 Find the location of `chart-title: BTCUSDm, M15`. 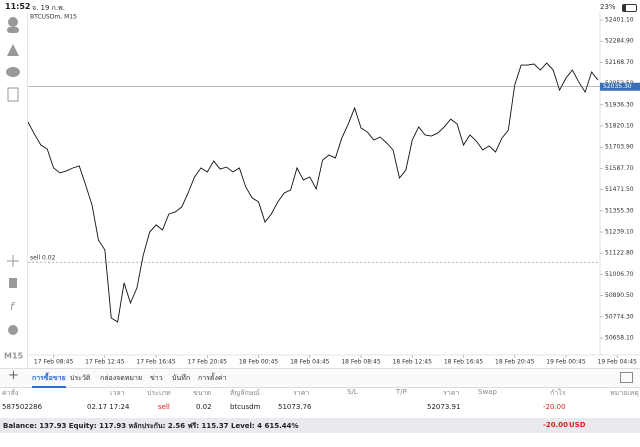

chart-title: BTCUSDm, M15 is located at coordinates (53, 17).